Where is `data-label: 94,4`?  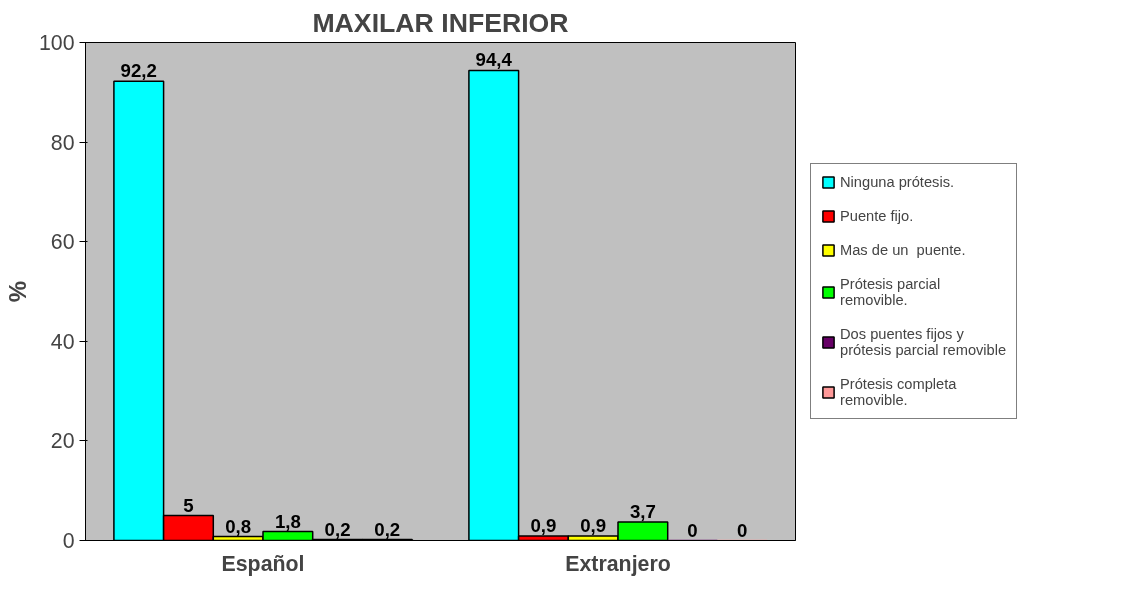 data-label: 94,4 is located at coordinates (494, 60).